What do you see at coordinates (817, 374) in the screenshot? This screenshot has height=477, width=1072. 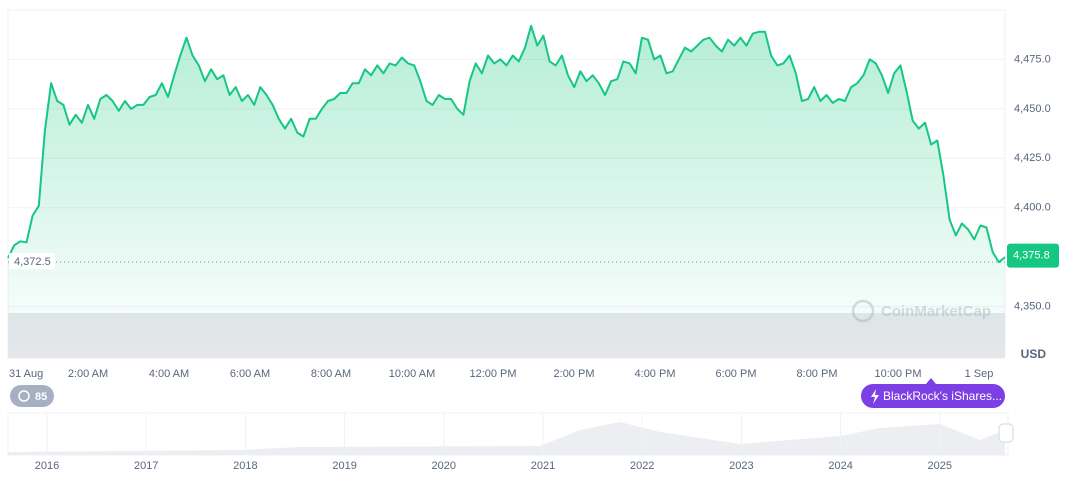 I see `x-tick-label: 8:00 PM` at bounding box center [817, 374].